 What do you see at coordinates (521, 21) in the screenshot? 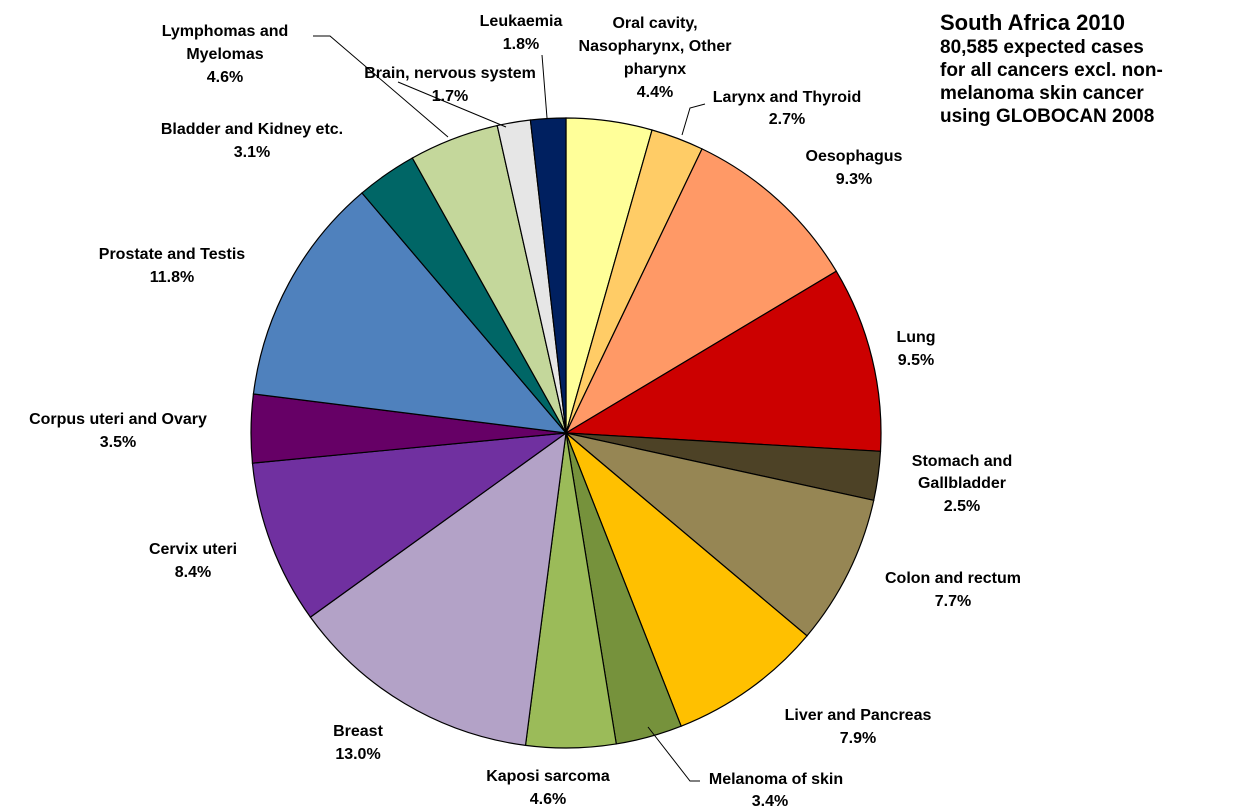
I see `slice-label: Leukaemia` at bounding box center [521, 21].